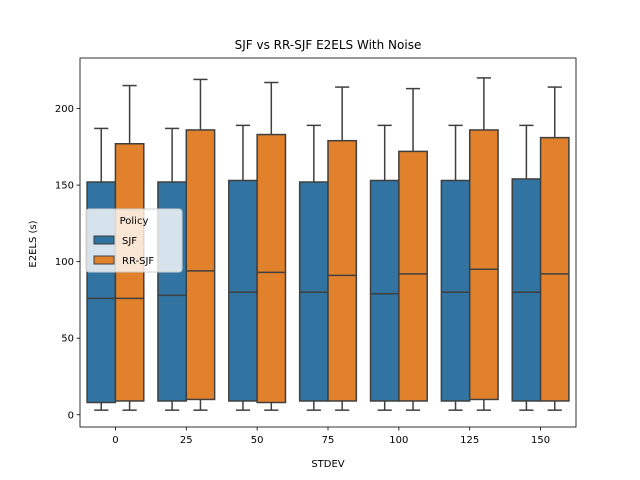  Describe the element at coordinates (64, 109) in the screenshot. I see `y-tick-label: 200` at that location.